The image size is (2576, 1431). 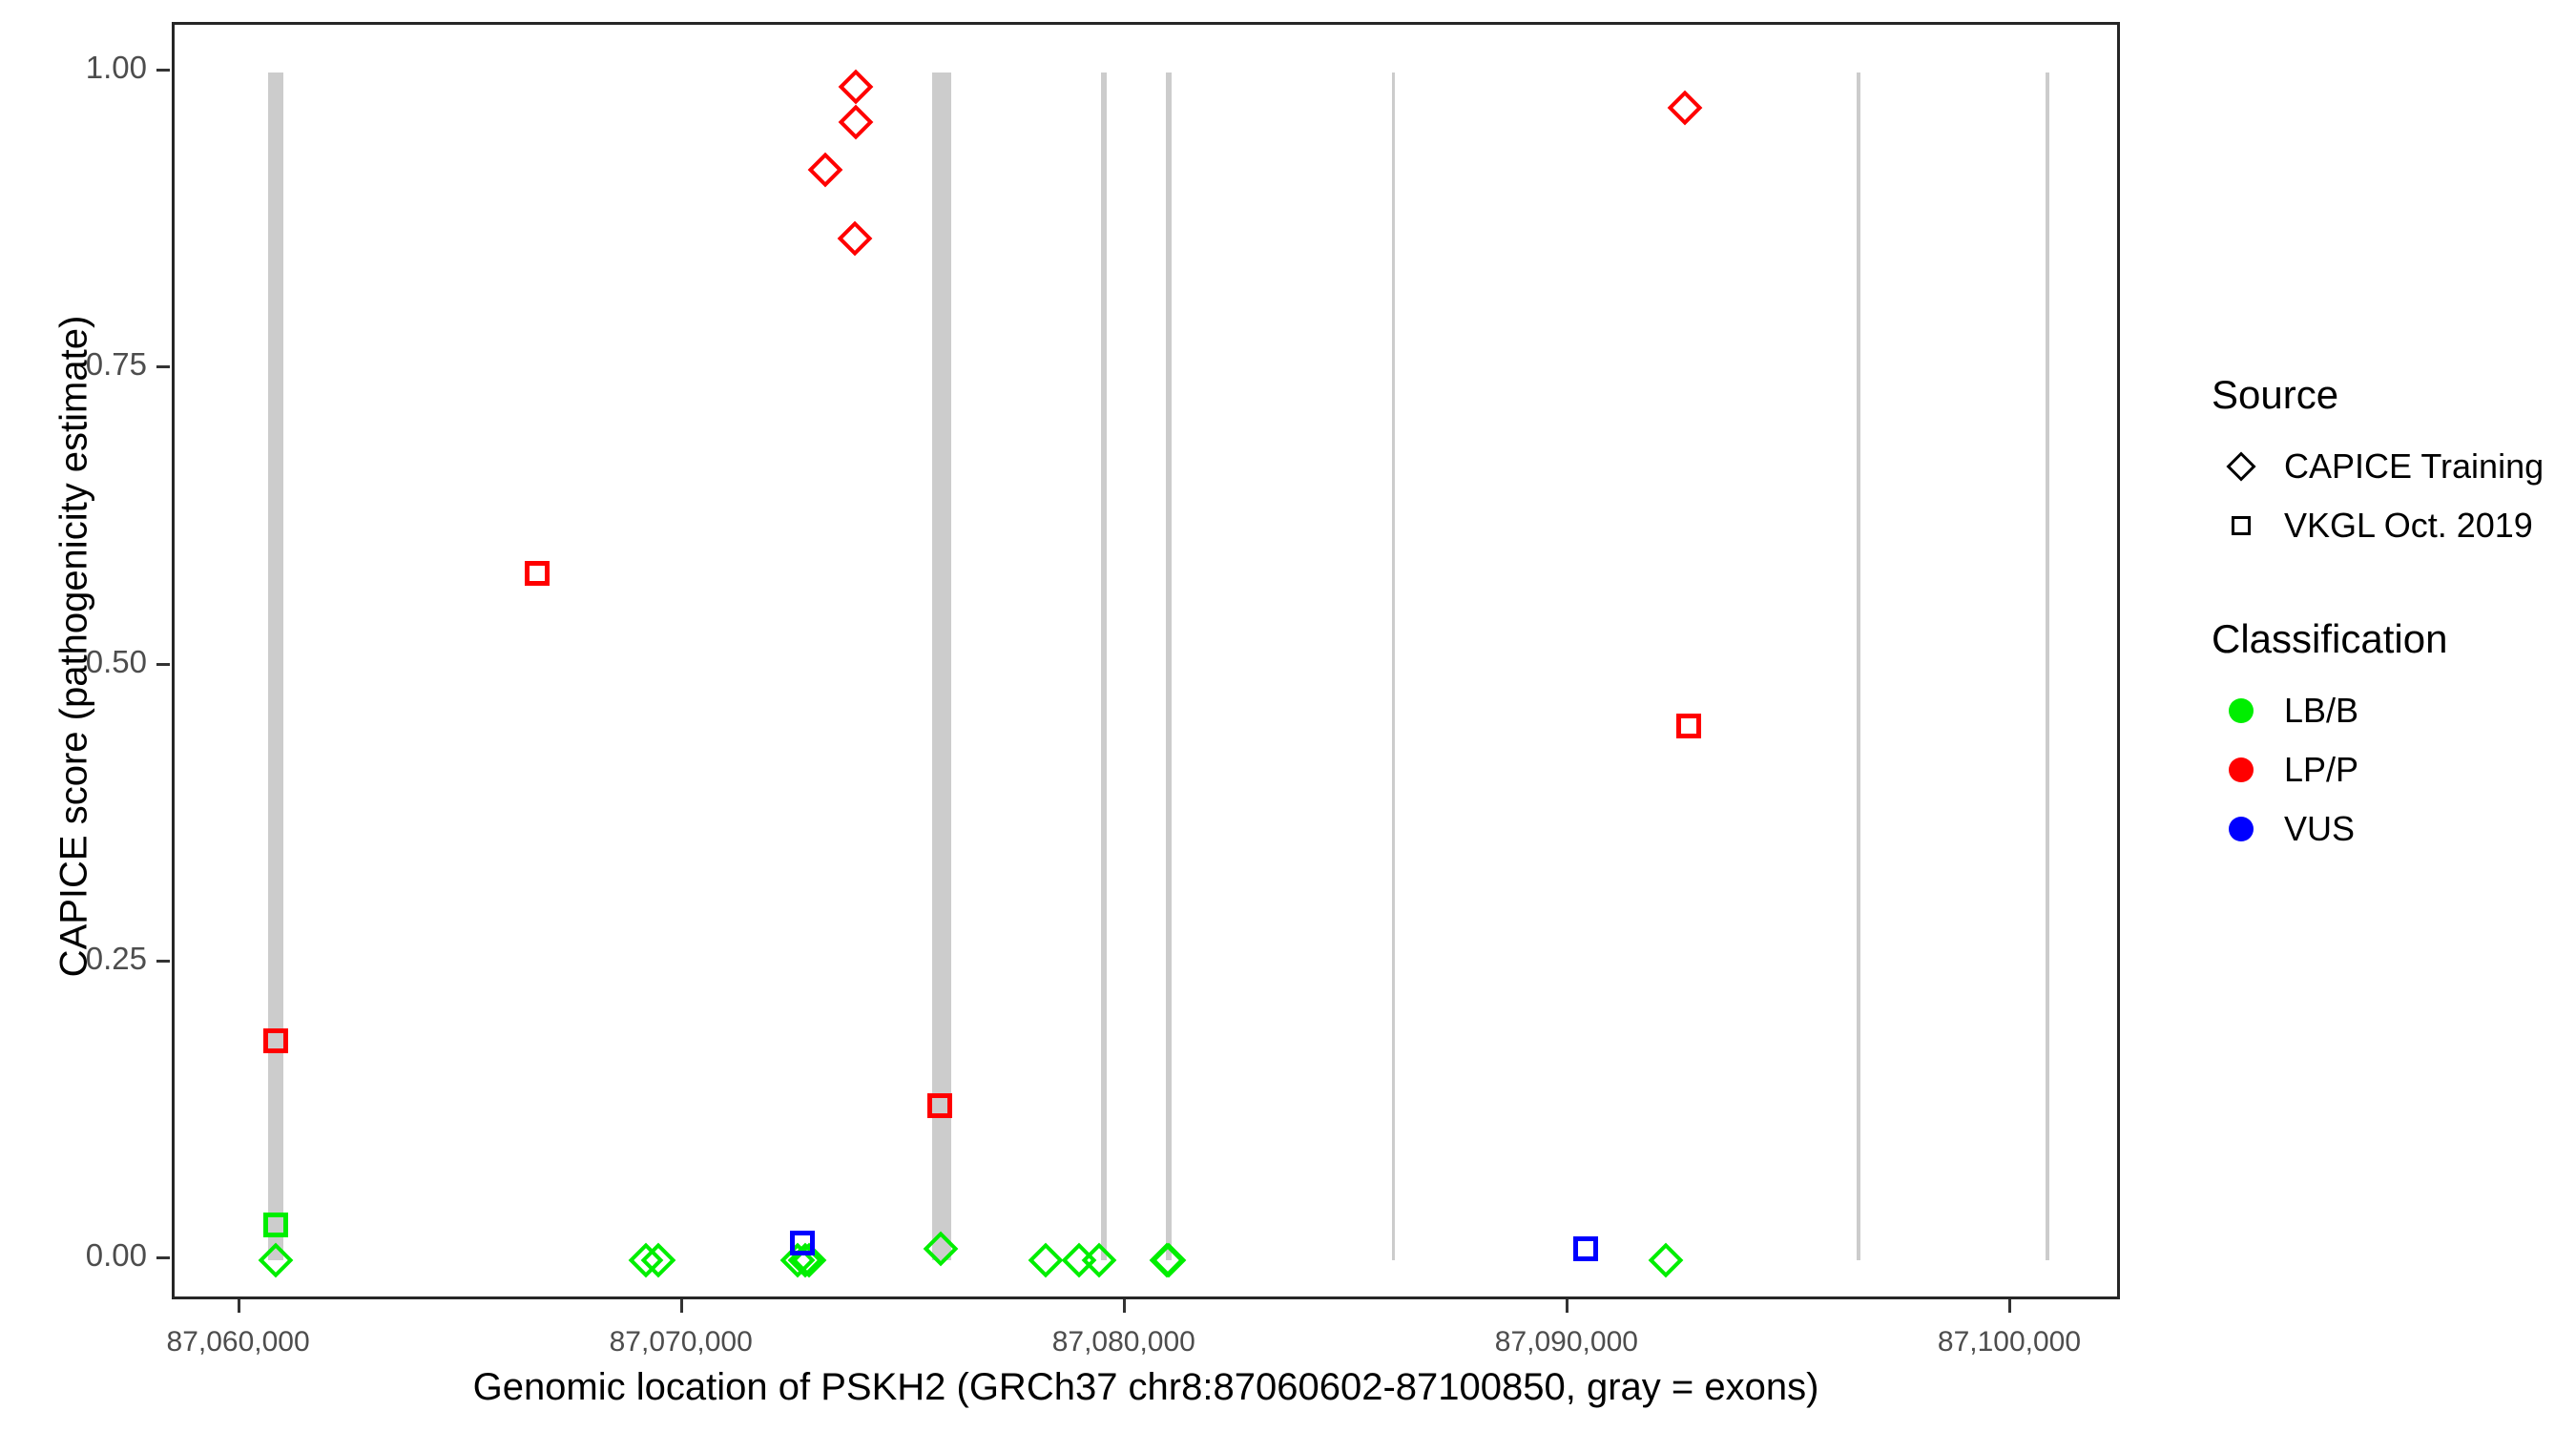 I want to click on legend-key-diamond, so click(x=2241, y=466).